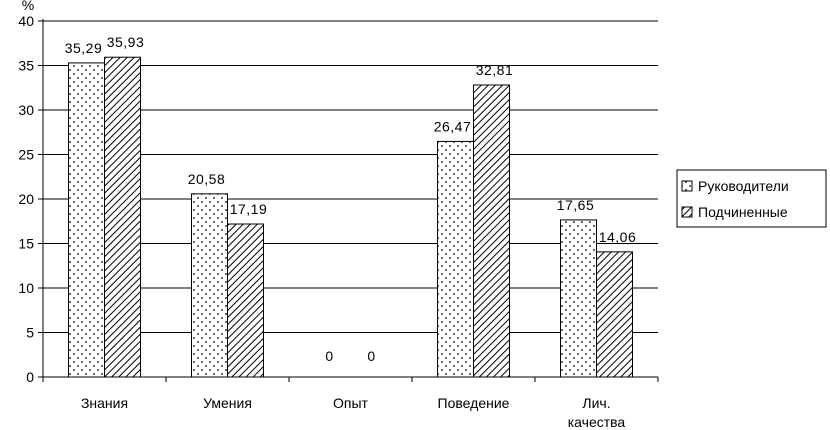 This screenshot has height=430, width=830. Describe the element at coordinates (28, 6) in the screenshot. I see `y-unit-label: %` at that location.